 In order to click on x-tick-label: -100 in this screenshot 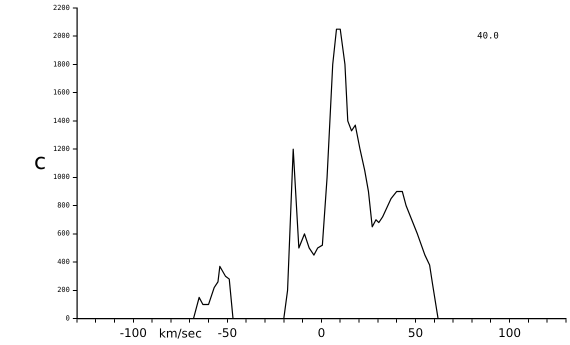, I will do `click(133, 333)`.